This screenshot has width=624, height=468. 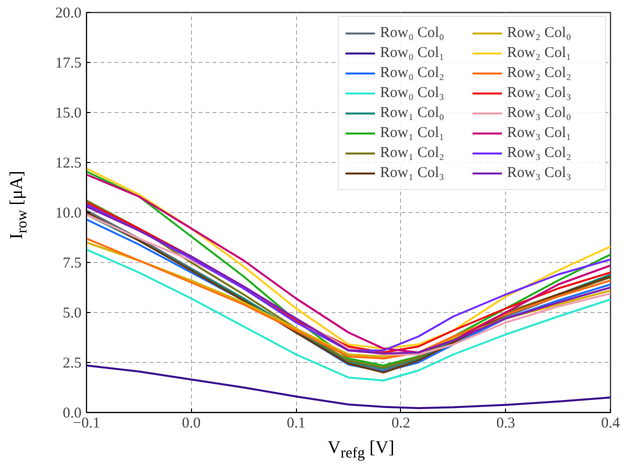 I want to click on legend-label: Row₃ Col₁, so click(x=539, y=133).